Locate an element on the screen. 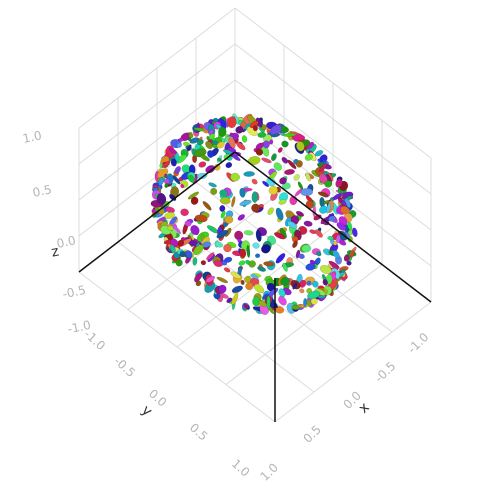  y-axis-line is located at coordinates (333, 227).